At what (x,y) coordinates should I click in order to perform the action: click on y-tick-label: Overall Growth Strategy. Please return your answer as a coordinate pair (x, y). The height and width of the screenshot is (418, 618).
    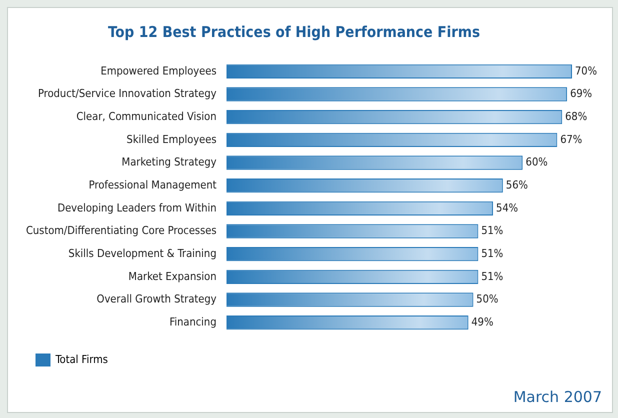
    Looking at the image, I should click on (156, 299).